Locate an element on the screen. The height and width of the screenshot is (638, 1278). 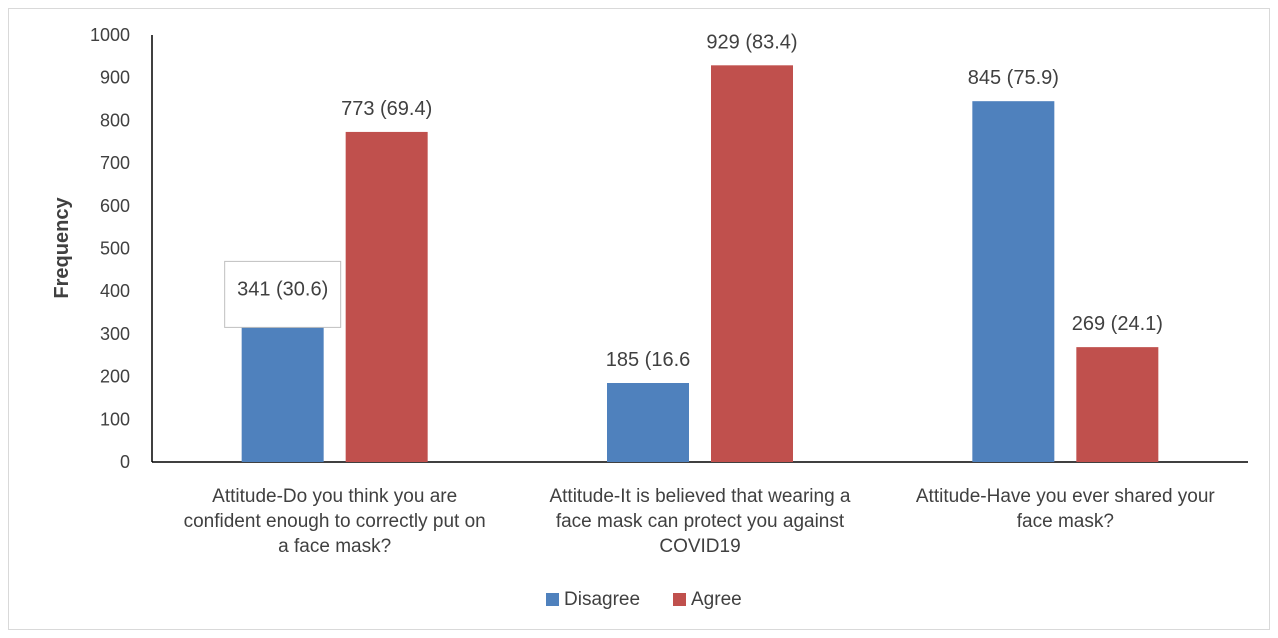
data-label: 773 (69.4) is located at coordinates (386, 109).